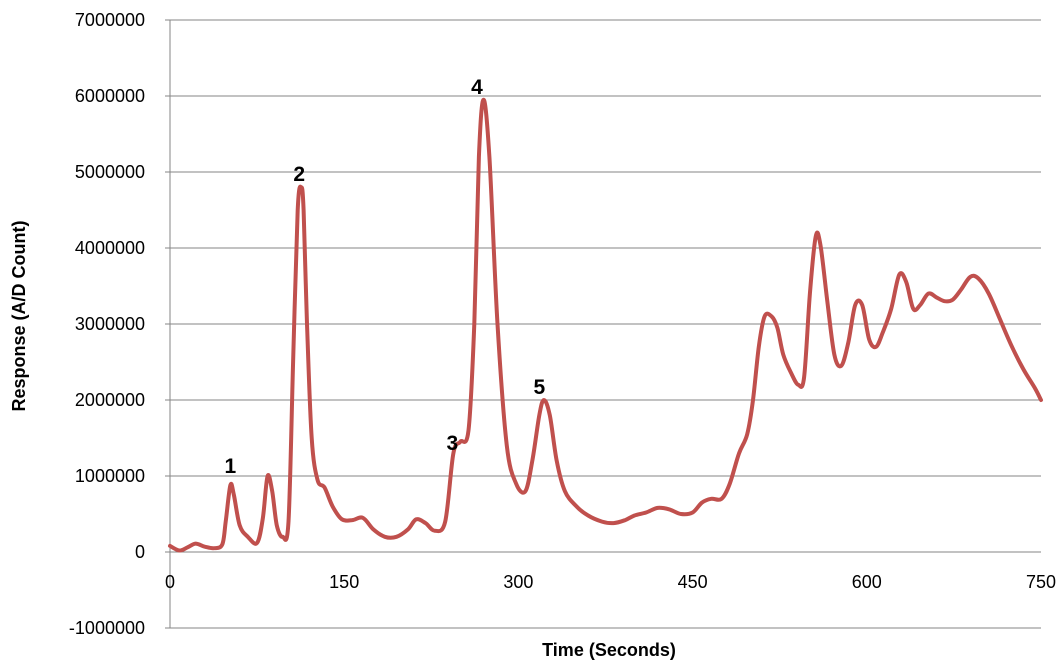 The width and height of the screenshot is (1064, 664). What do you see at coordinates (1041, 582) in the screenshot?
I see `x-tick-label: 750` at bounding box center [1041, 582].